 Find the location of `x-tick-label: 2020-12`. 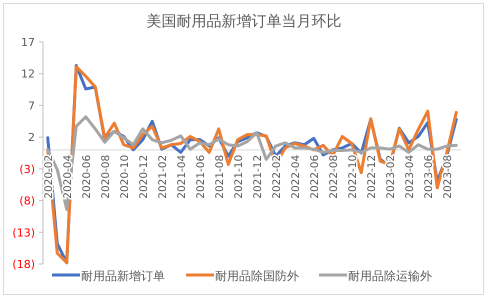

x-tick-label: 2020-12 is located at coordinates (144, 176).